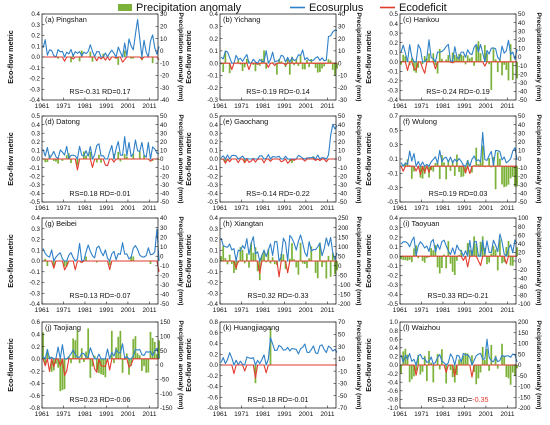  I want to click on rs-rd-text: RS=-0.14 RD=-0.22, so click(278, 193).